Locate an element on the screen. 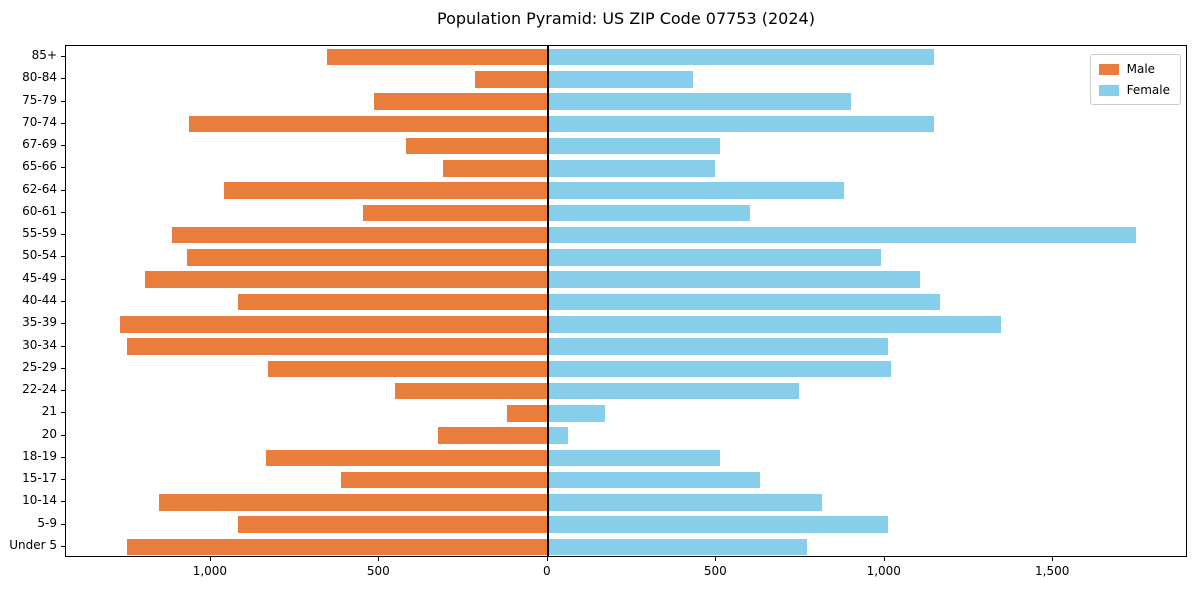 The width and height of the screenshot is (1200, 600). y-axis-label-20: 20 is located at coordinates (49, 433).